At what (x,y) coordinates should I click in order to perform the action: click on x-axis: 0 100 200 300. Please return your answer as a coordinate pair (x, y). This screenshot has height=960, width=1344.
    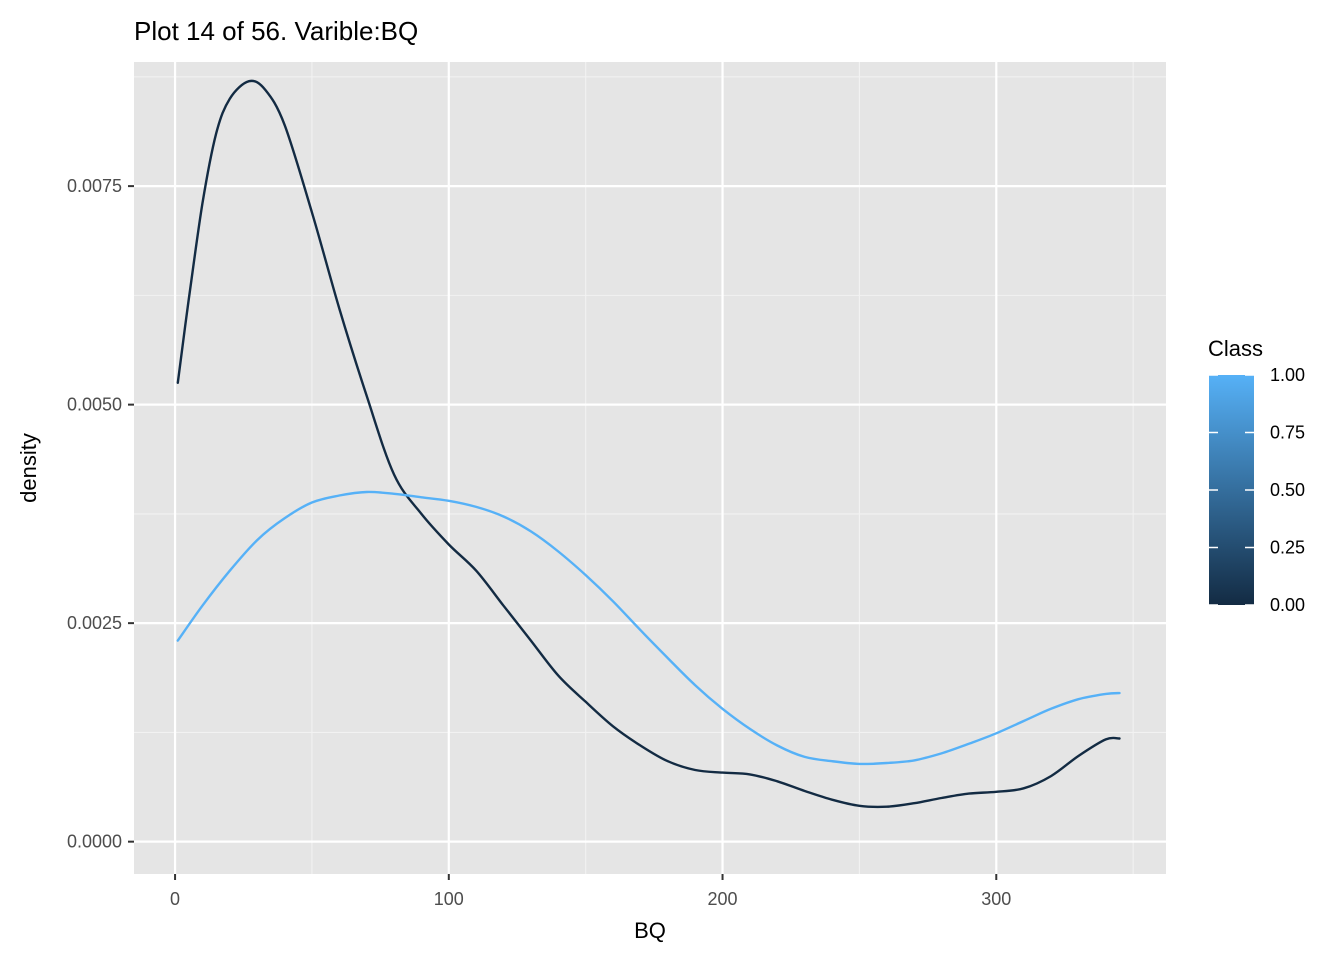
    Looking at the image, I should click on (590, 891).